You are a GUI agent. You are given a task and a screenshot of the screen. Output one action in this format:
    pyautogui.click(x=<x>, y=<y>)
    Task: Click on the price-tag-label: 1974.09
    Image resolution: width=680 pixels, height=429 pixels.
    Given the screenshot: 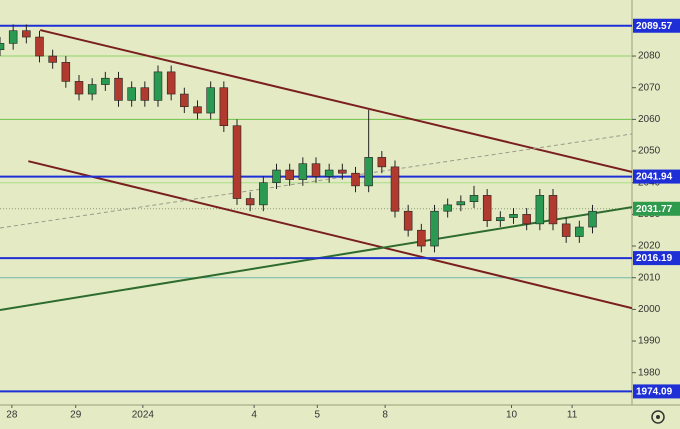 What is the action you would take?
    pyautogui.click(x=654, y=392)
    